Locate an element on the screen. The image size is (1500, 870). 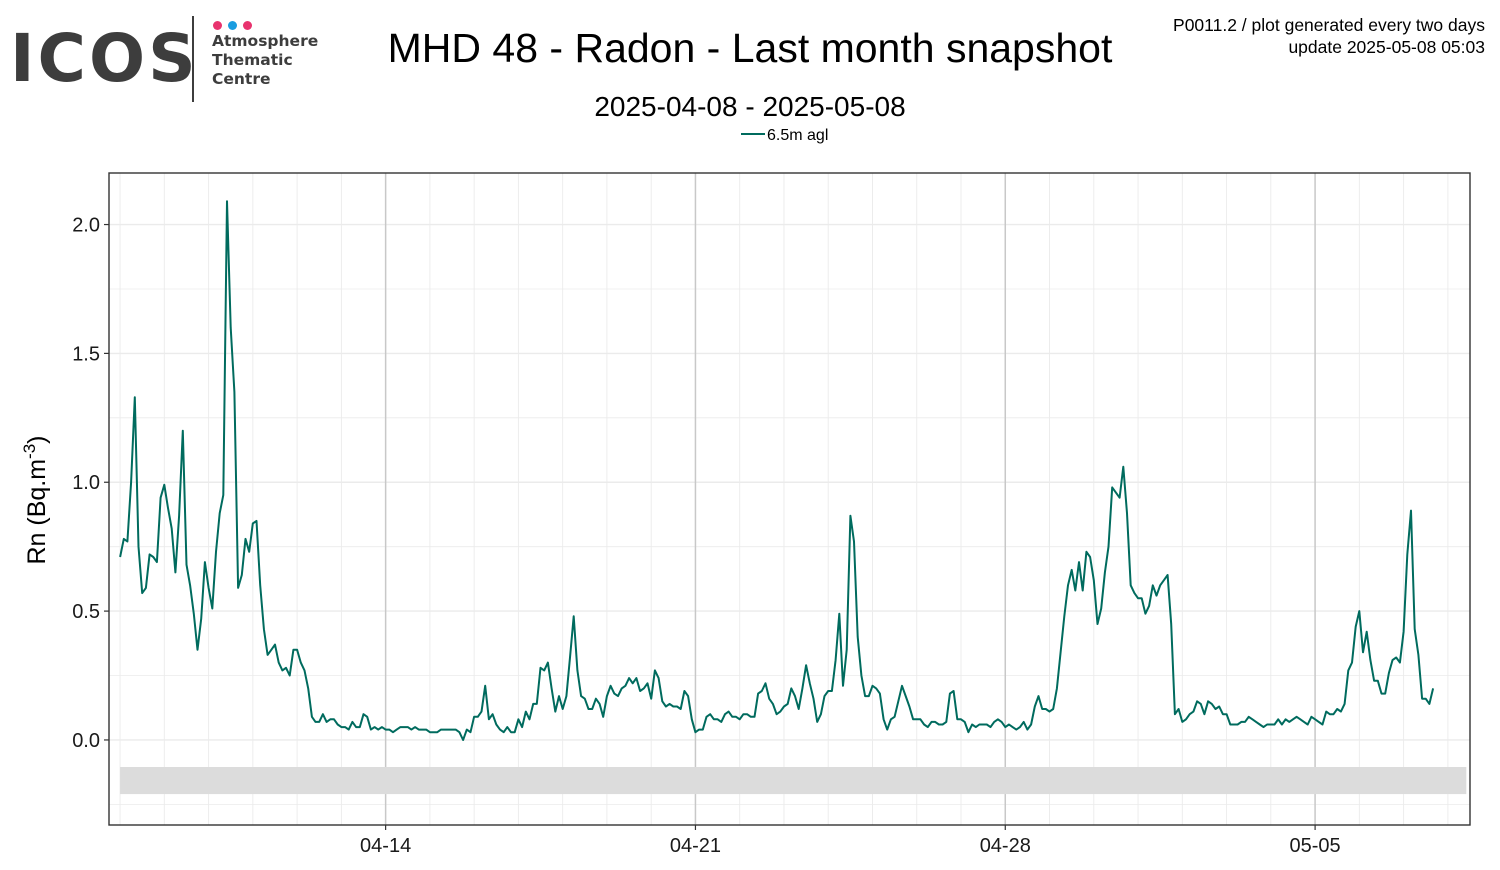
y-tick-label: 1.5 is located at coordinates (86, 354).